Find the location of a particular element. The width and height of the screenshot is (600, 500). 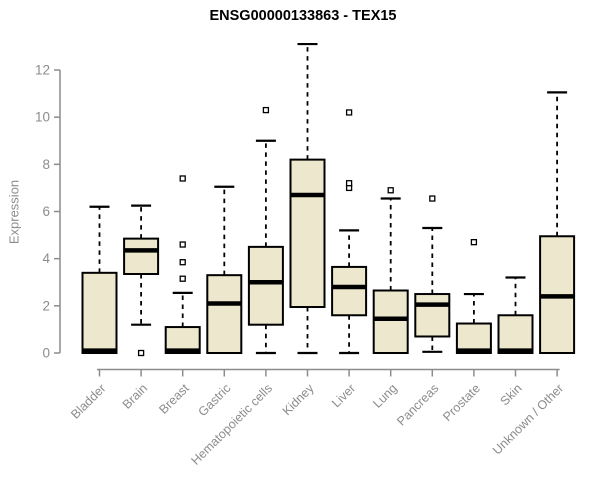

chart-title: ENSG00000133863 - TEX15 is located at coordinates (303, 16).